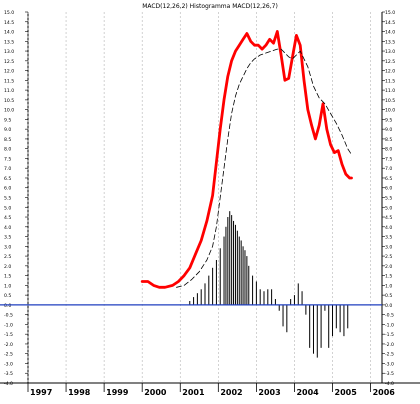 The image size is (420, 404). Describe the element at coordinates (388, 130) in the screenshot. I see `y-tick-label-right: 9.0` at that location.